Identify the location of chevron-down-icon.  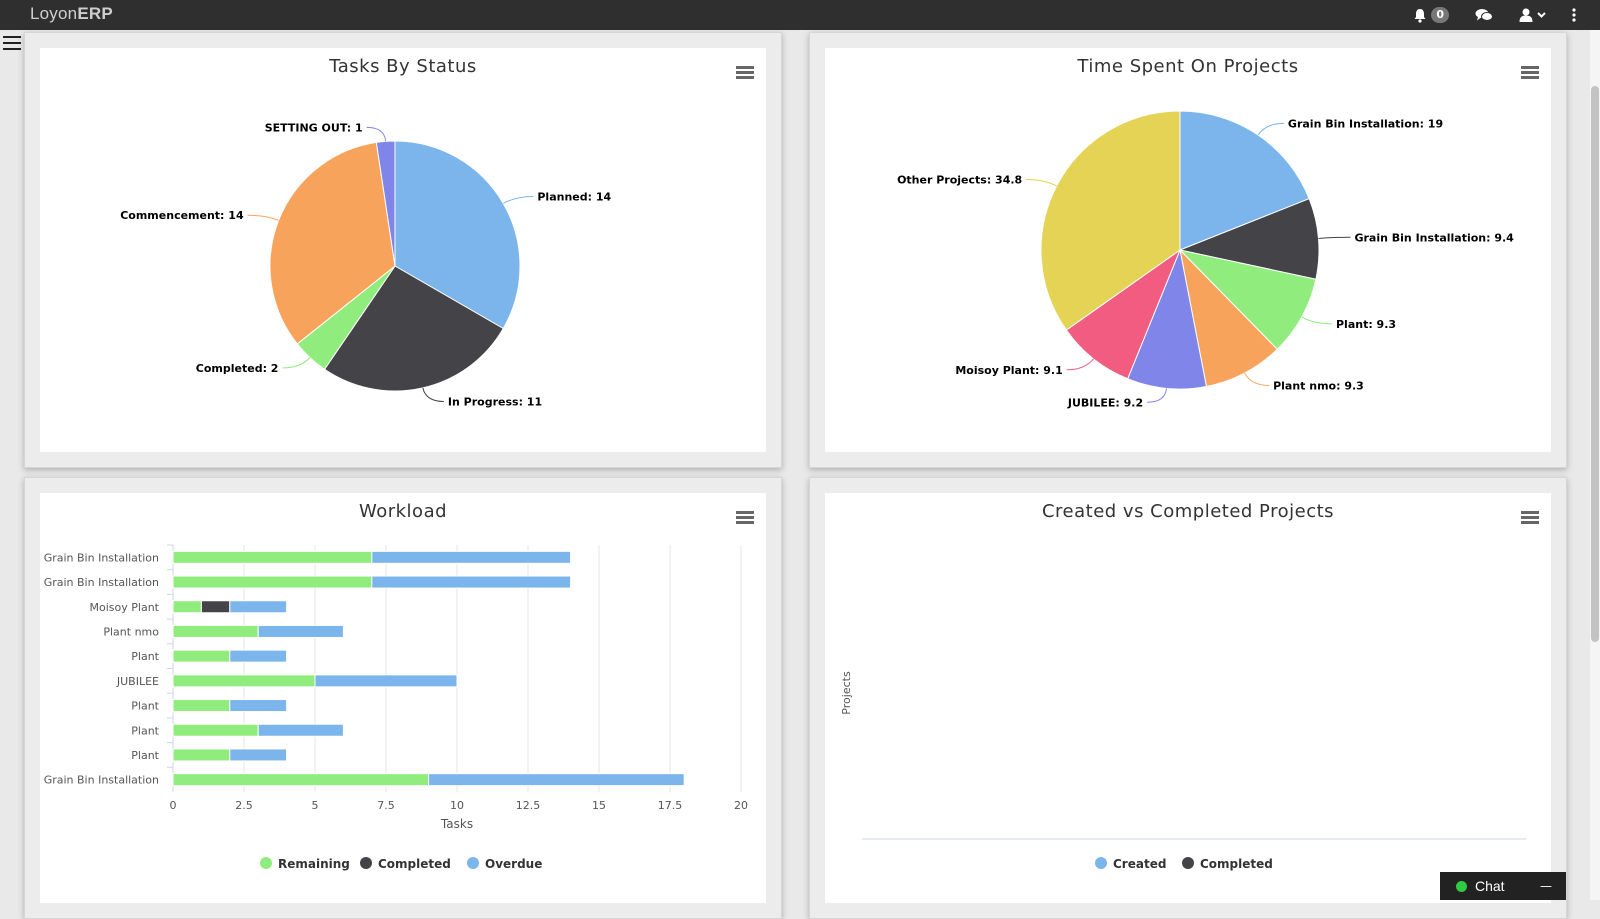
(1541, 15).